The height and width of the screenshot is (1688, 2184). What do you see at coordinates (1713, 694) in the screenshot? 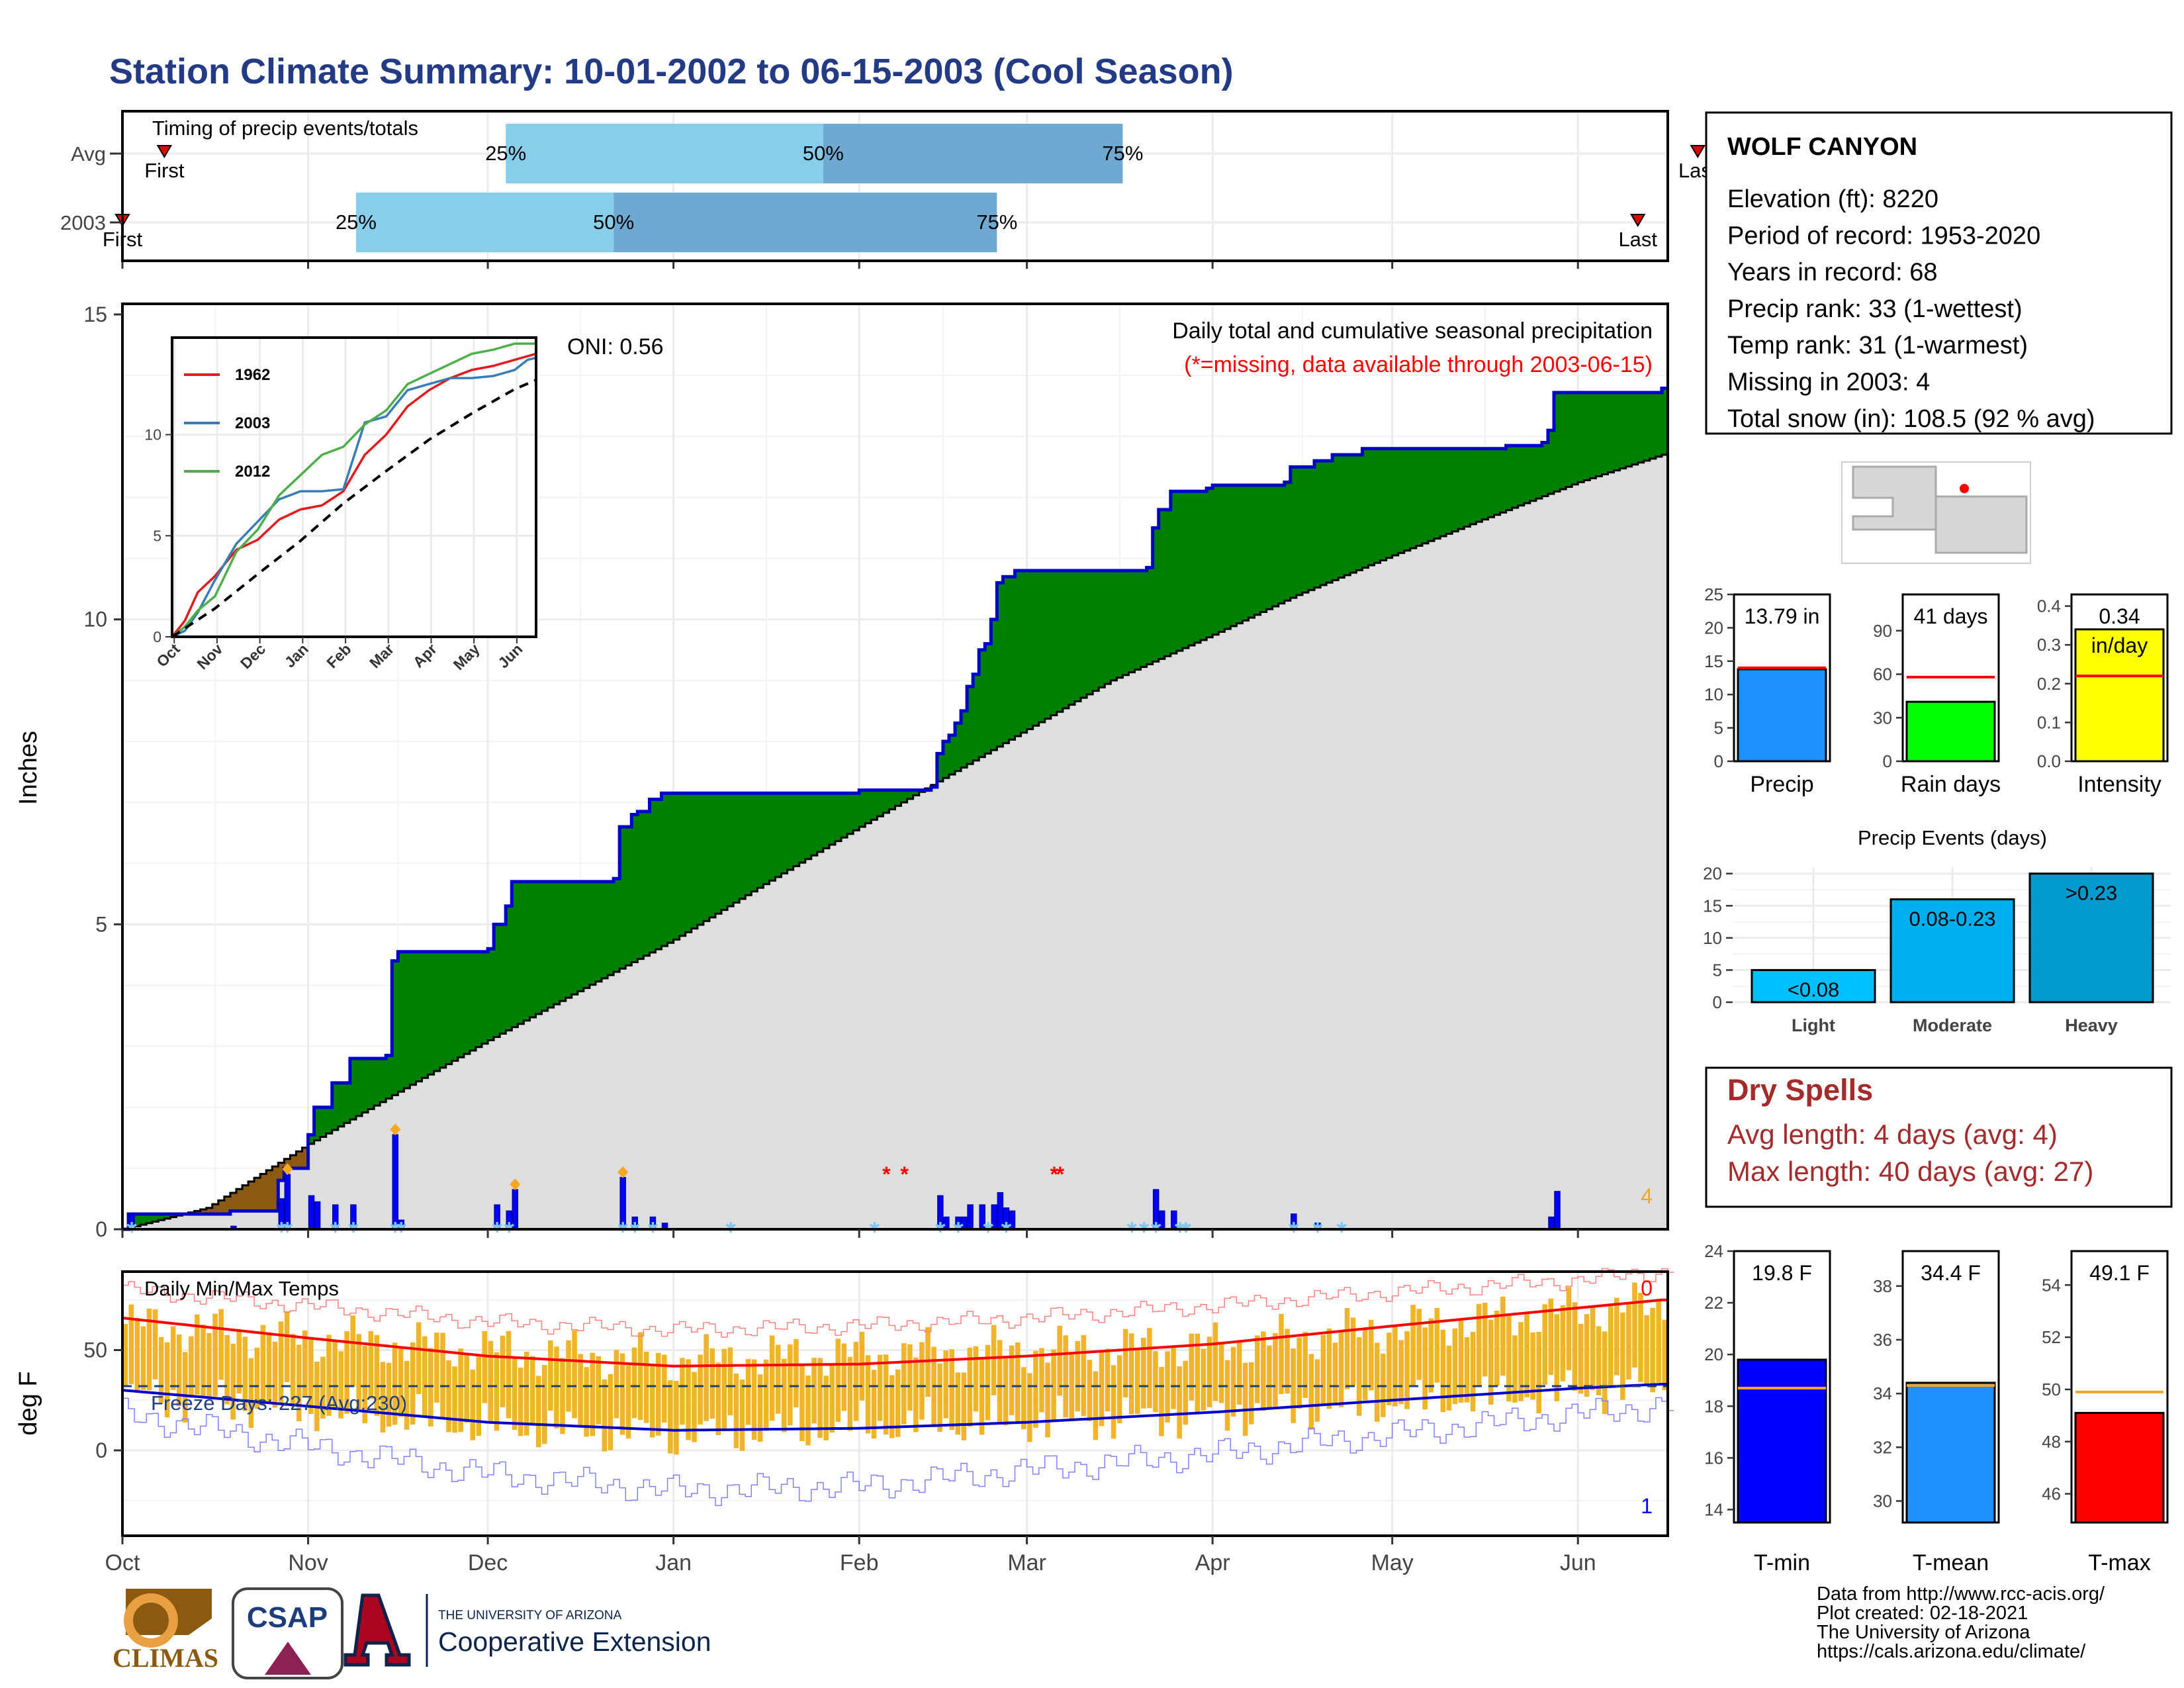
I see `mini-y-tick-label: 10` at bounding box center [1713, 694].